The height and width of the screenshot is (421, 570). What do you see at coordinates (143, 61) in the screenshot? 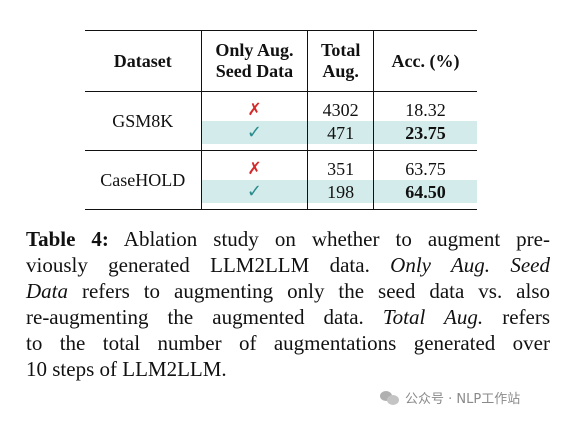
I see `header-dataset: Dataset` at bounding box center [143, 61].